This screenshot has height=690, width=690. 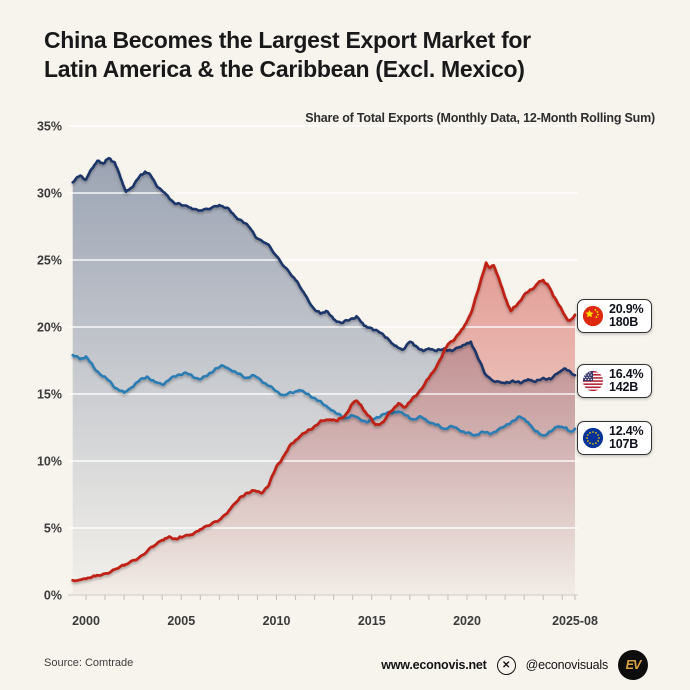 I want to click on y-tick-5: 5%, so click(x=53, y=529).